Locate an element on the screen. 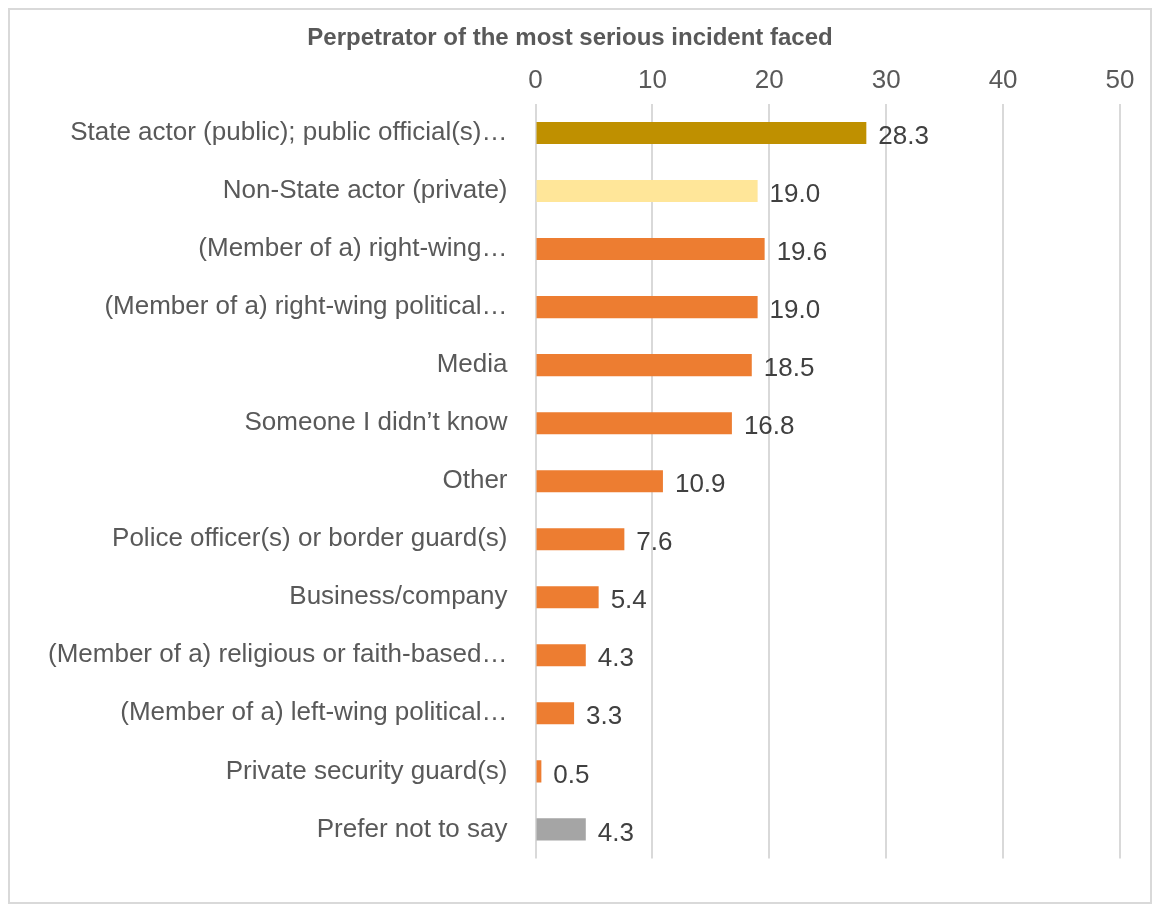  y-tick-label: Prefer not to say is located at coordinates (412, 827).